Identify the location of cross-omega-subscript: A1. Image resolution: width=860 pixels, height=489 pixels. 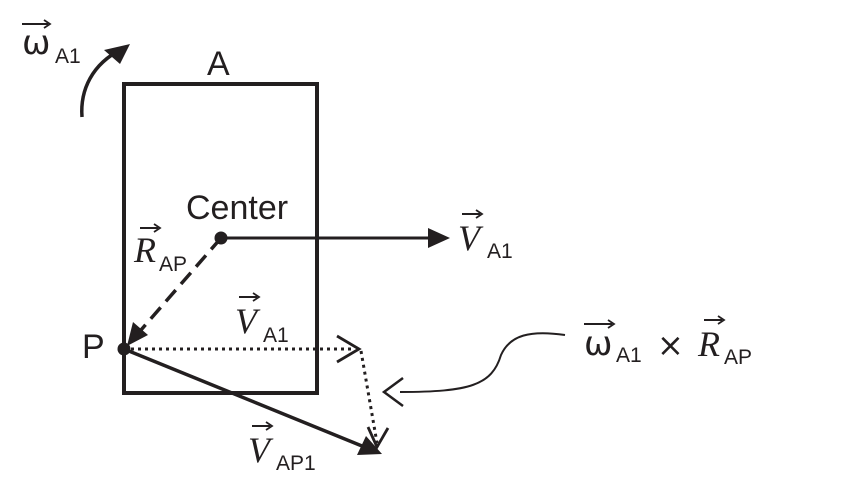
(629, 355).